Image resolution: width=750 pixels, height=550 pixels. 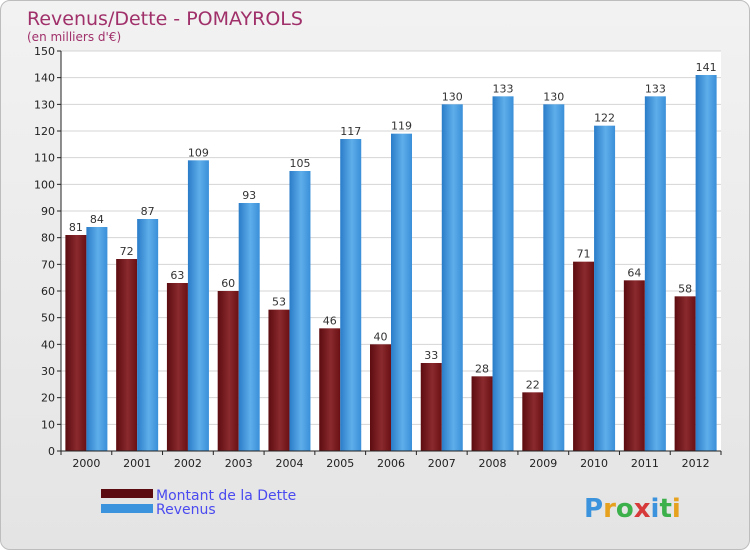 I want to click on x-tick-label: 2007, so click(x=442, y=463).